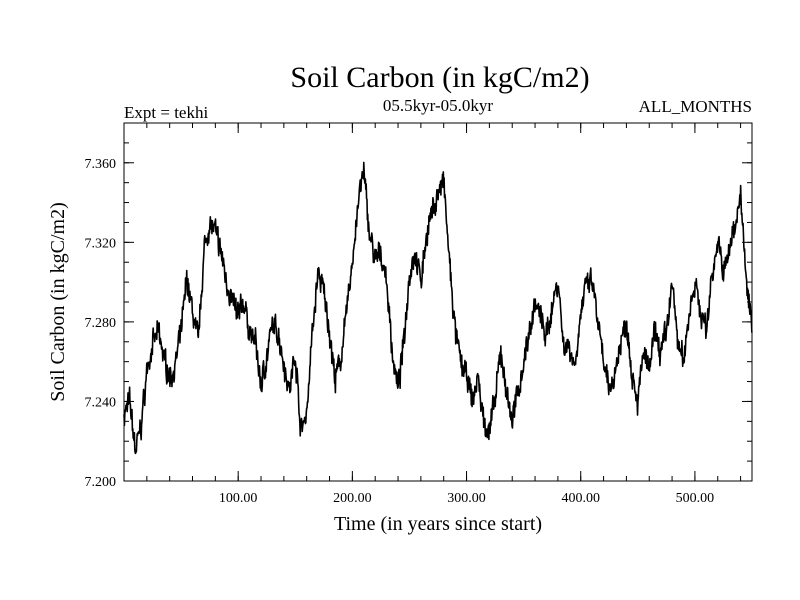 The height and width of the screenshot is (600, 800). I want to click on x-axis-label: Time (in years since start), so click(438, 524).